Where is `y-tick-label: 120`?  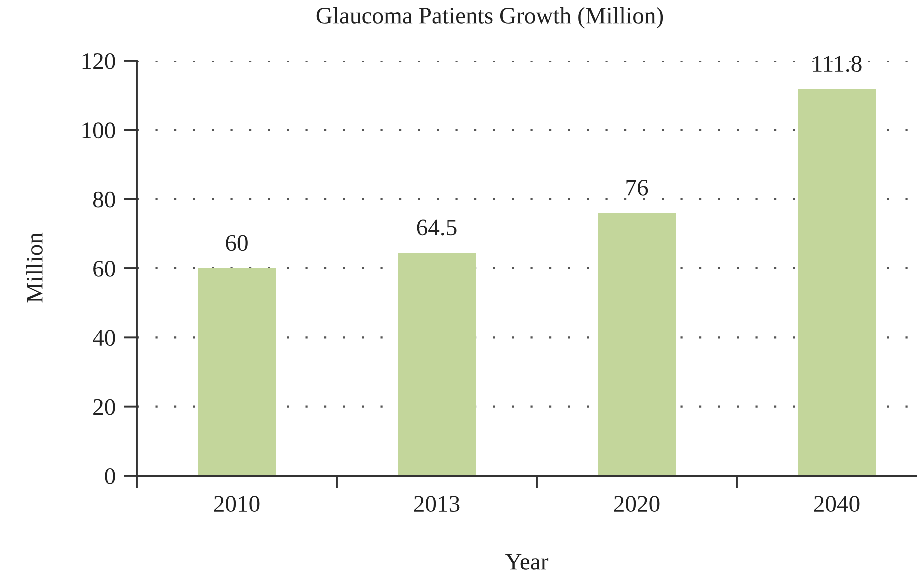
y-tick-label: 120 is located at coordinates (99, 61).